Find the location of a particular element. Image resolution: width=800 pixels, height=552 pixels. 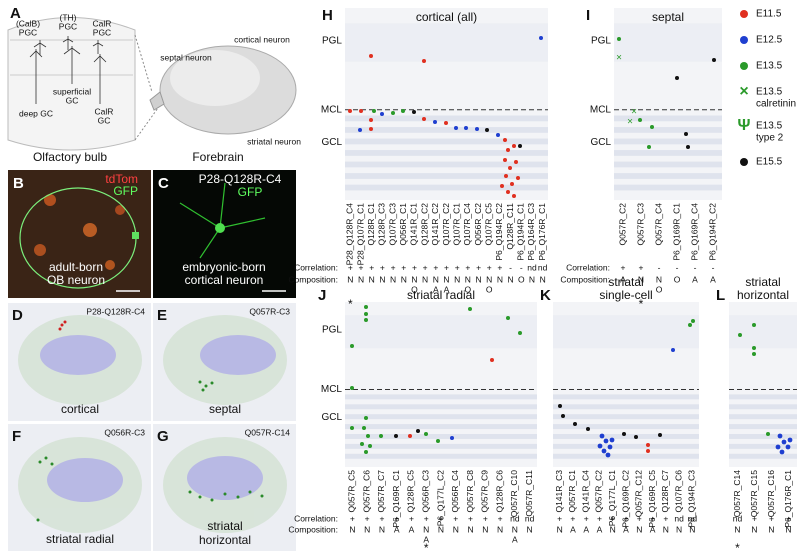

illustration-shape: OB neuron is located at coordinates (76, 280).